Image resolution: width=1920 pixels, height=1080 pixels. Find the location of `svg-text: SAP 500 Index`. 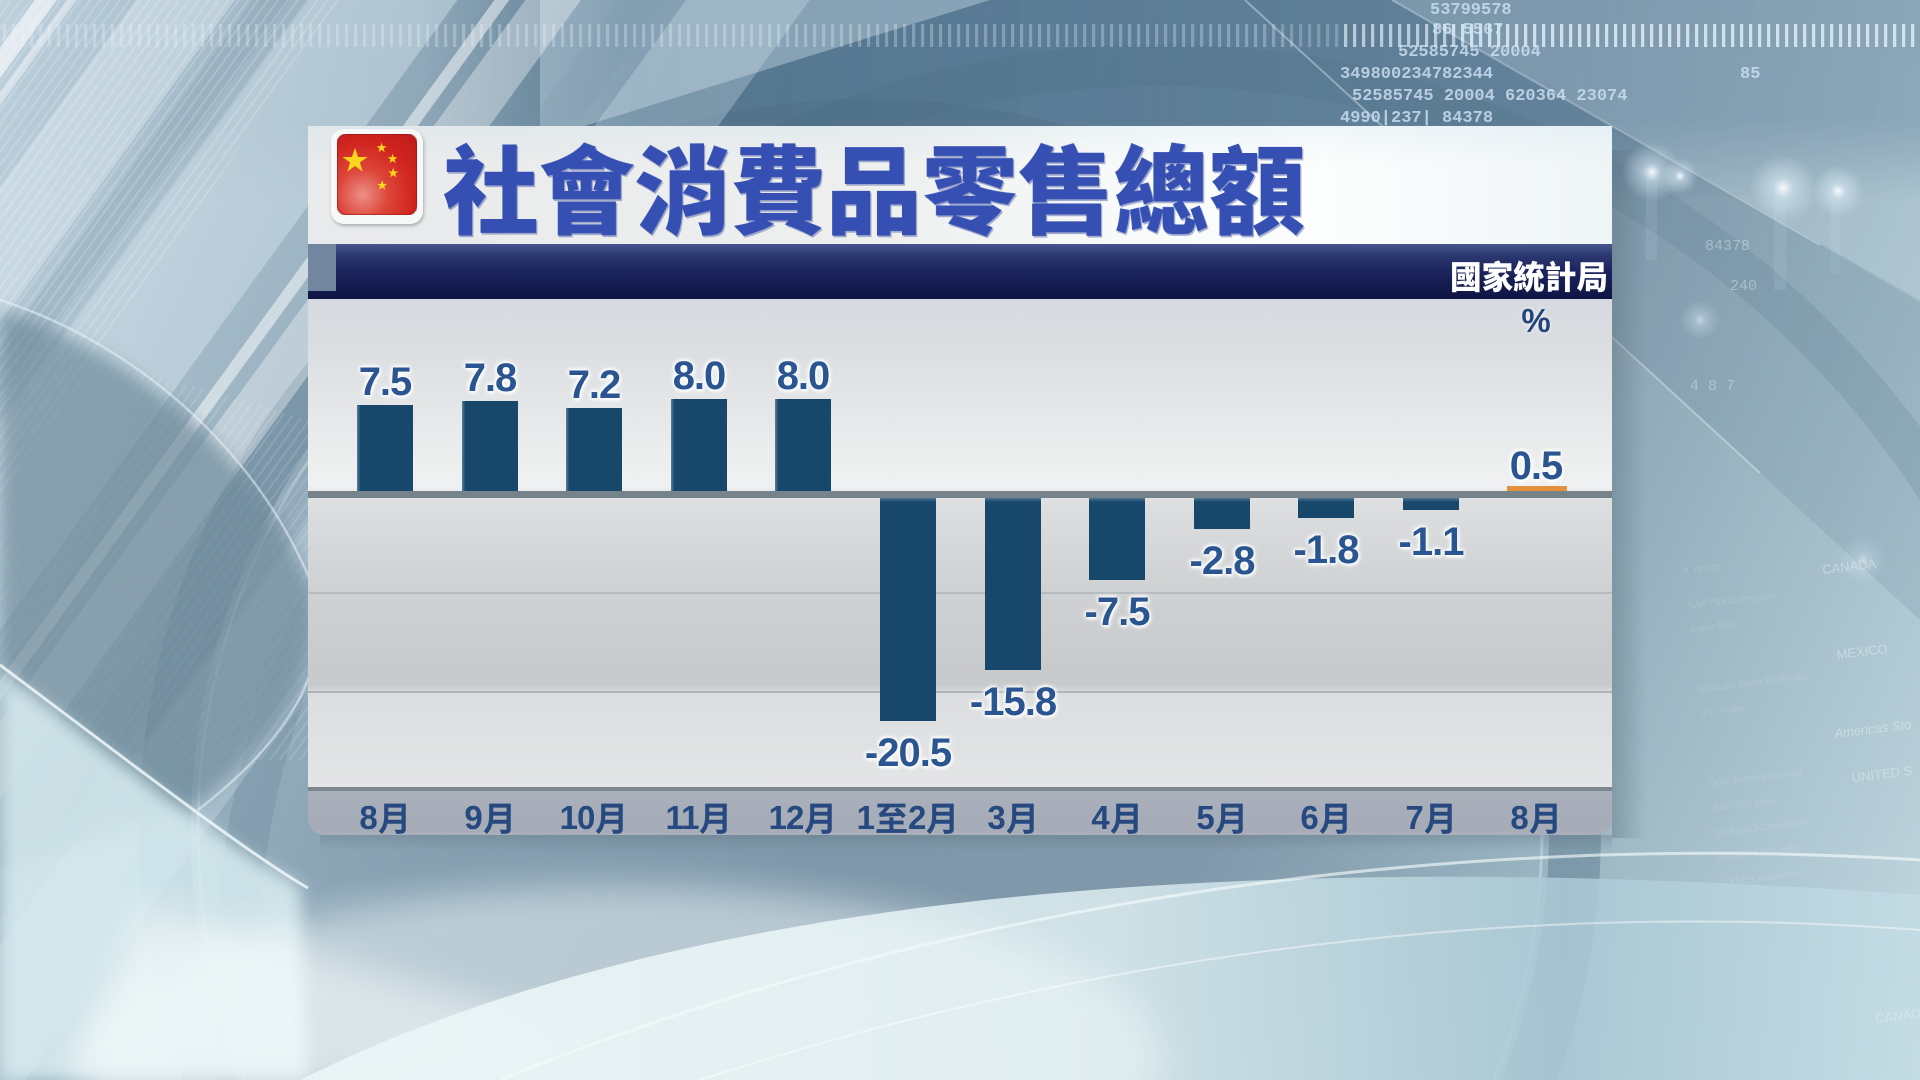

svg-text: SAP 500 Index is located at coordinates (1745, 804).